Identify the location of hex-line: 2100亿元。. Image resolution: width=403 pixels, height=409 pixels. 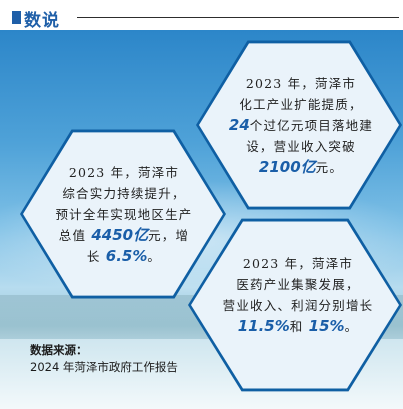
(301, 167).